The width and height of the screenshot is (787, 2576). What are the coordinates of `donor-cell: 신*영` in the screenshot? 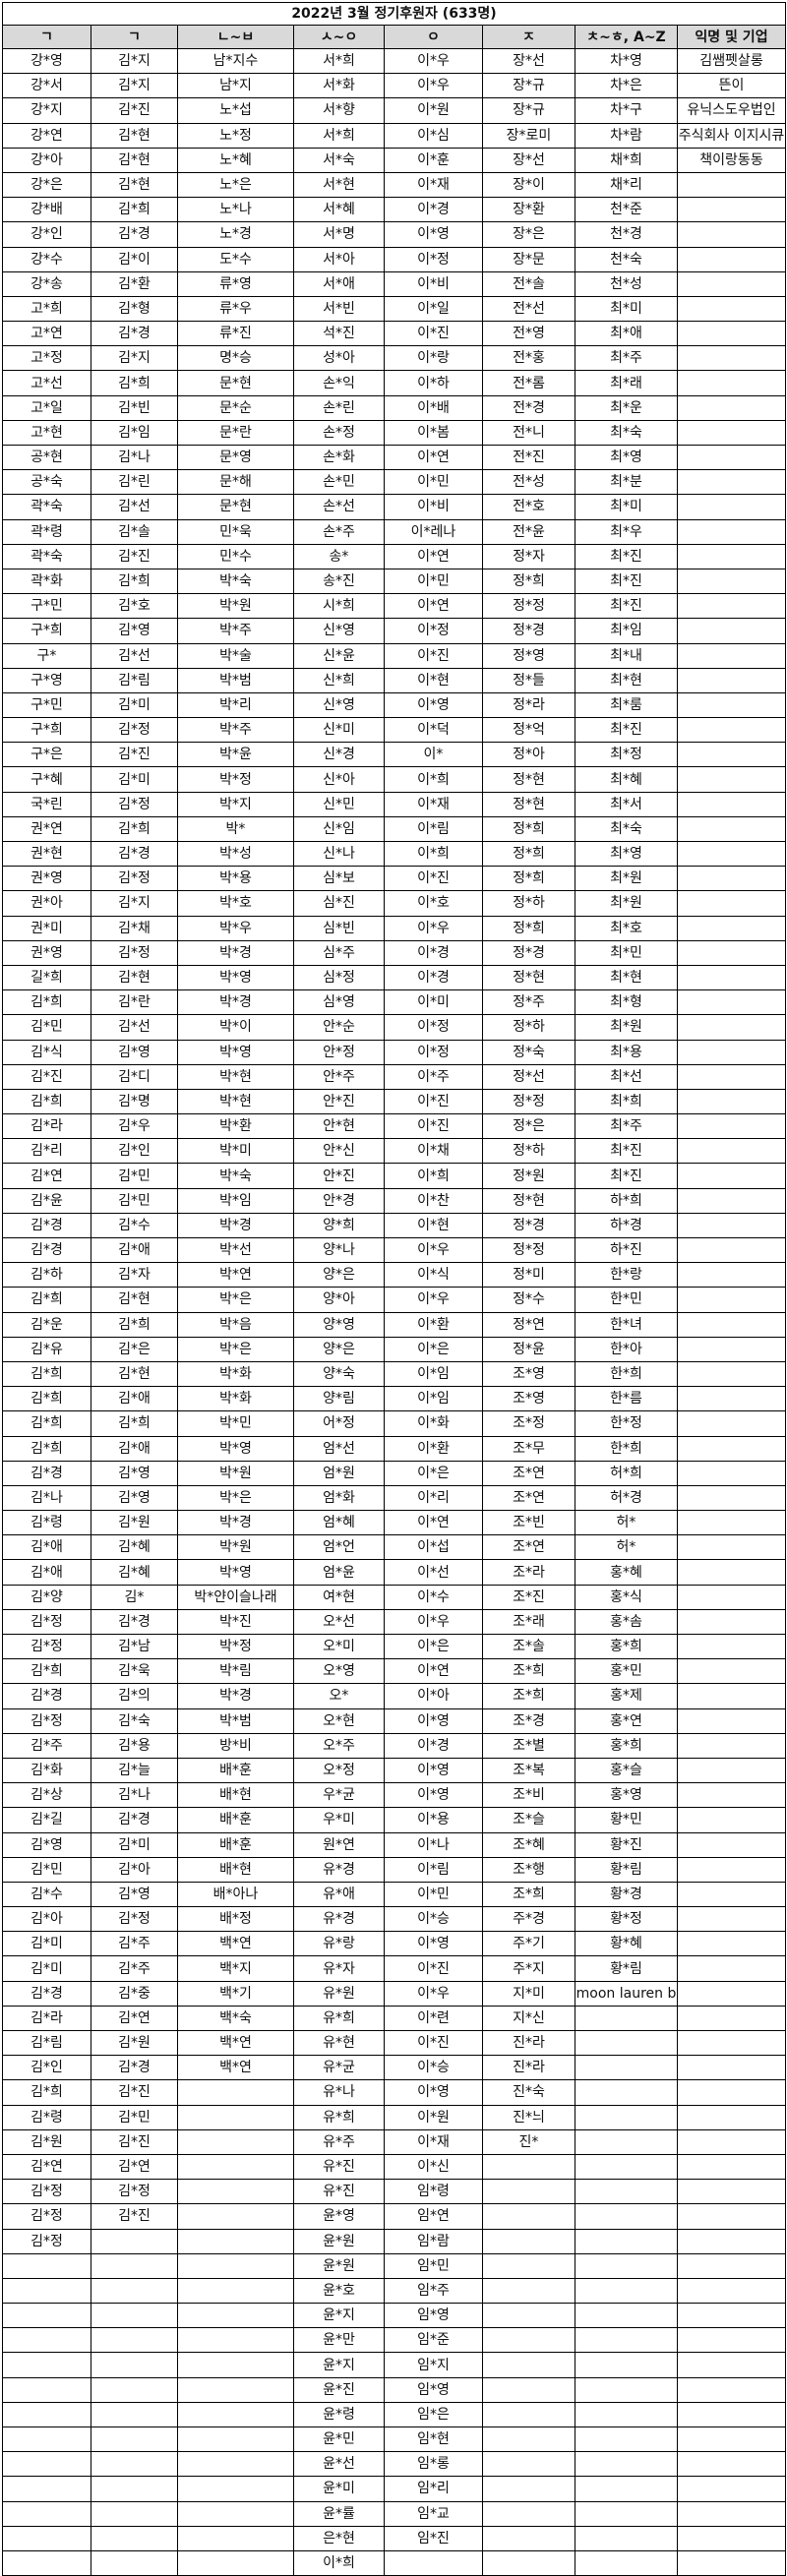 It's located at (339, 705).